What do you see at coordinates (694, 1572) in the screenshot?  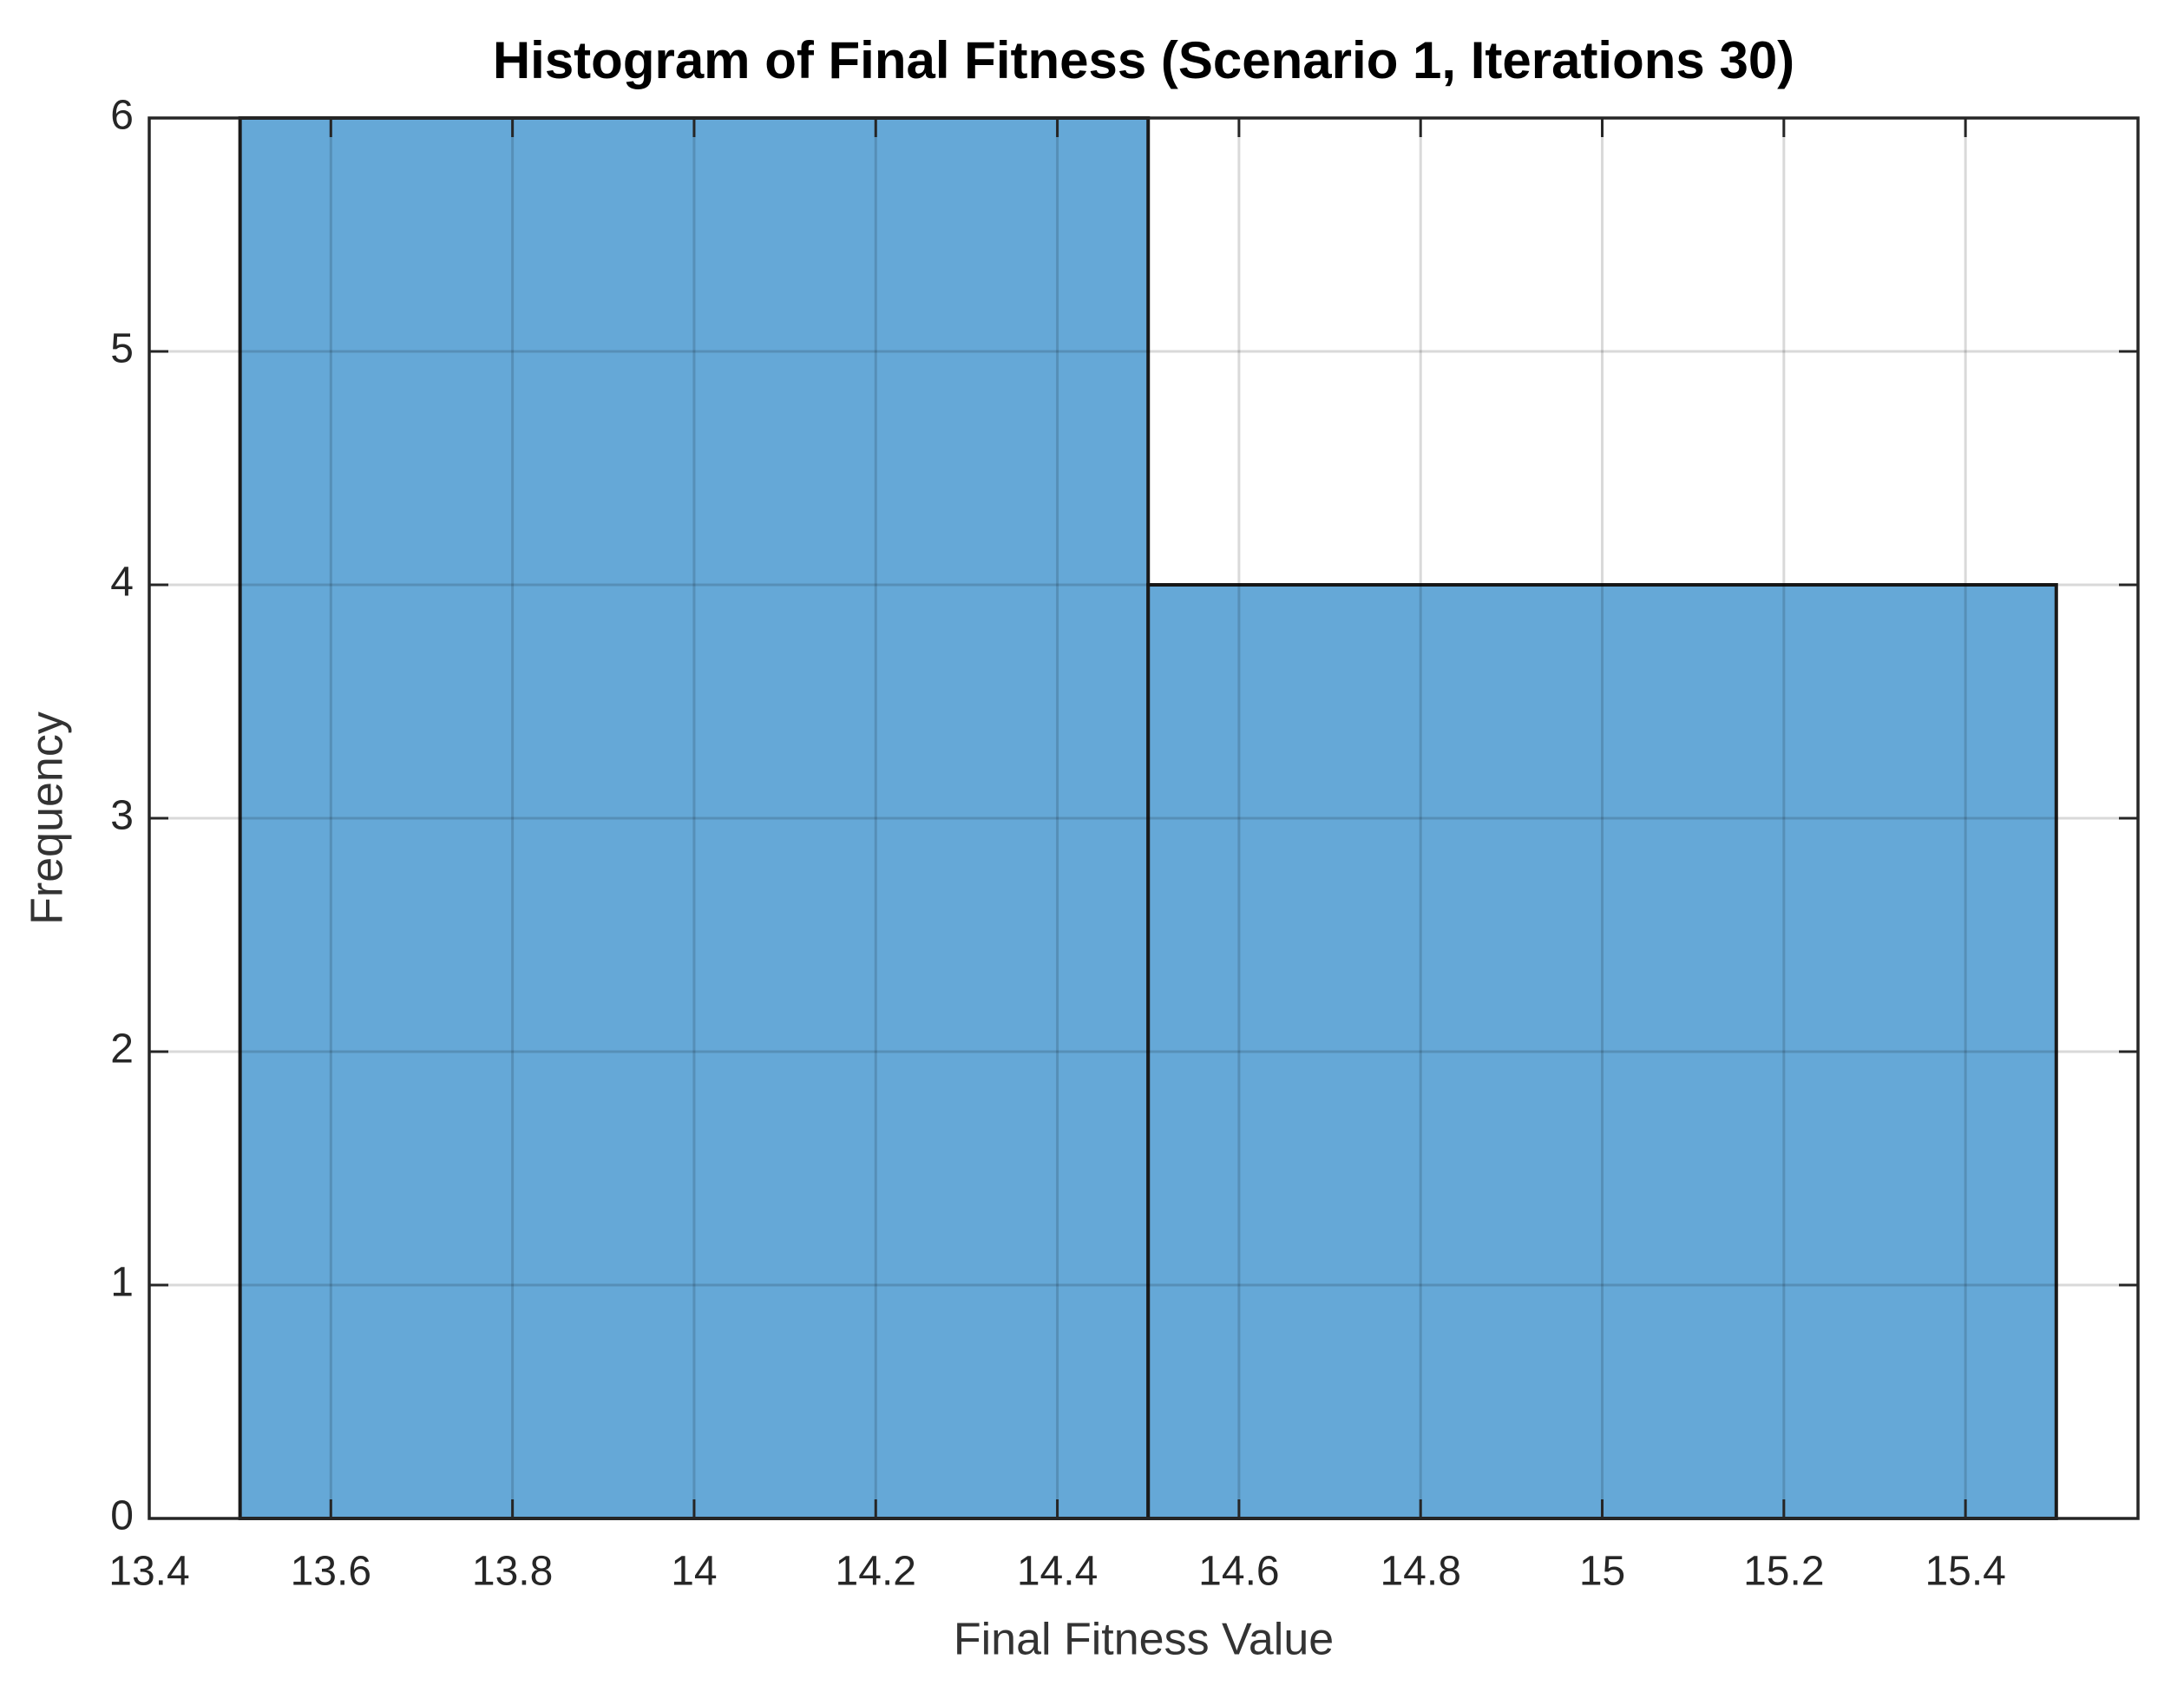 I see `x-tick-label: 14` at bounding box center [694, 1572].